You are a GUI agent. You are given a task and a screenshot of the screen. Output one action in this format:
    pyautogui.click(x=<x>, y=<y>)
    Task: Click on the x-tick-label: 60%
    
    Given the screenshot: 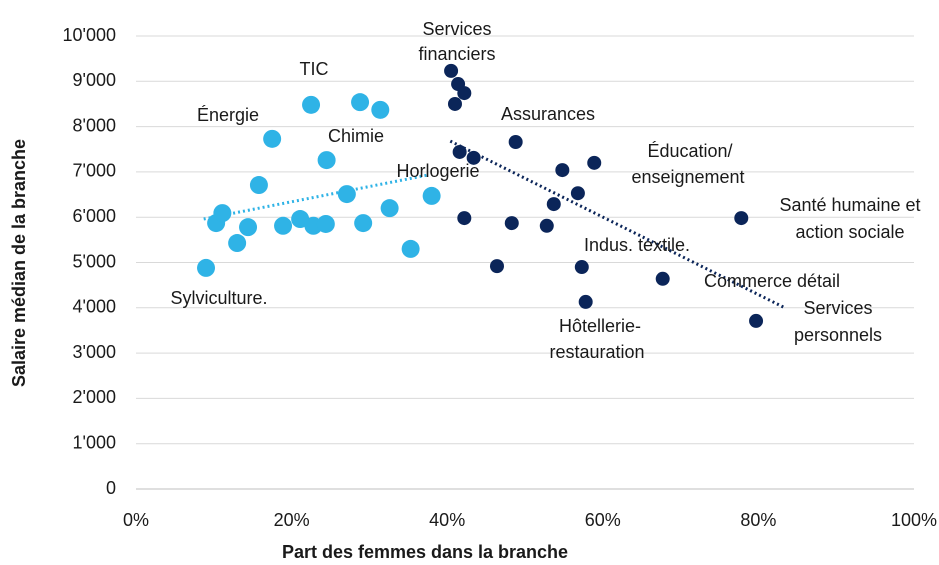 What is the action you would take?
    pyautogui.click(x=603, y=520)
    